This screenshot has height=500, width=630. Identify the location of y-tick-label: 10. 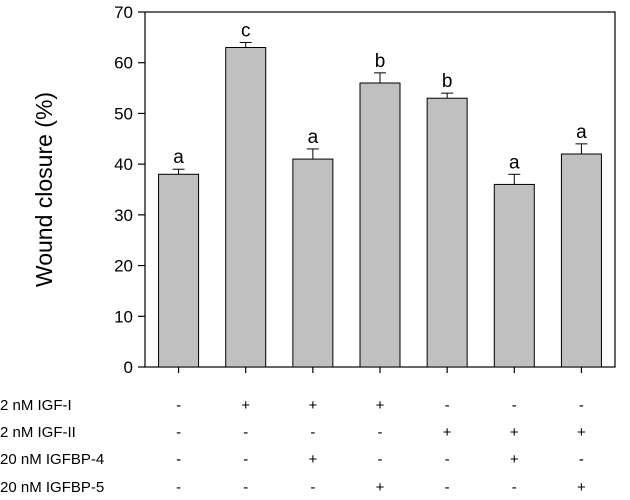
(123, 316).